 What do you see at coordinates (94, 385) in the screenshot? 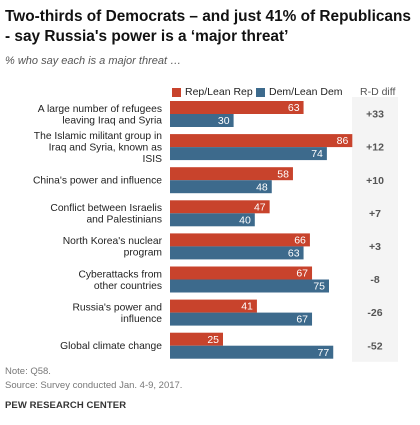
I see `footer-source: Source: Survey conducted Jan. 4-9, 2017.` at bounding box center [94, 385].